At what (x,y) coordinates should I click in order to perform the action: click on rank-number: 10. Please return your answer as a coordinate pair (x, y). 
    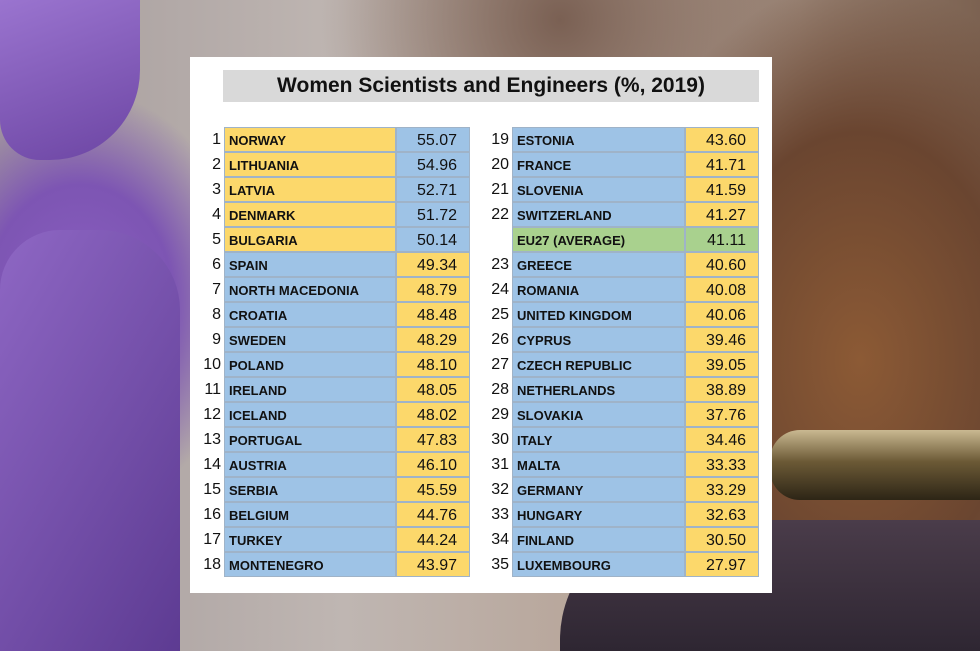
    Looking at the image, I should click on (212, 364).